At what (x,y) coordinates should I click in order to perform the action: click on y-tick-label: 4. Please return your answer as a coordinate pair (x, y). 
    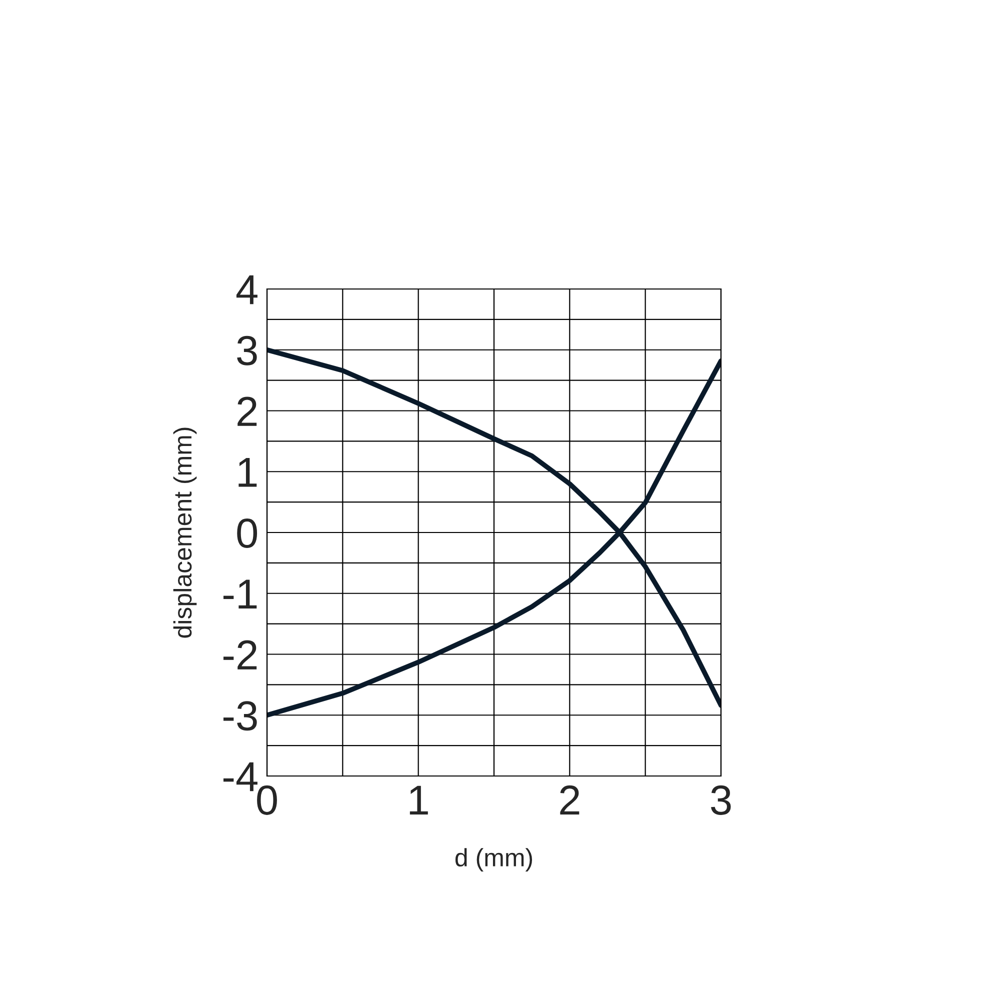
    Looking at the image, I should click on (247, 289).